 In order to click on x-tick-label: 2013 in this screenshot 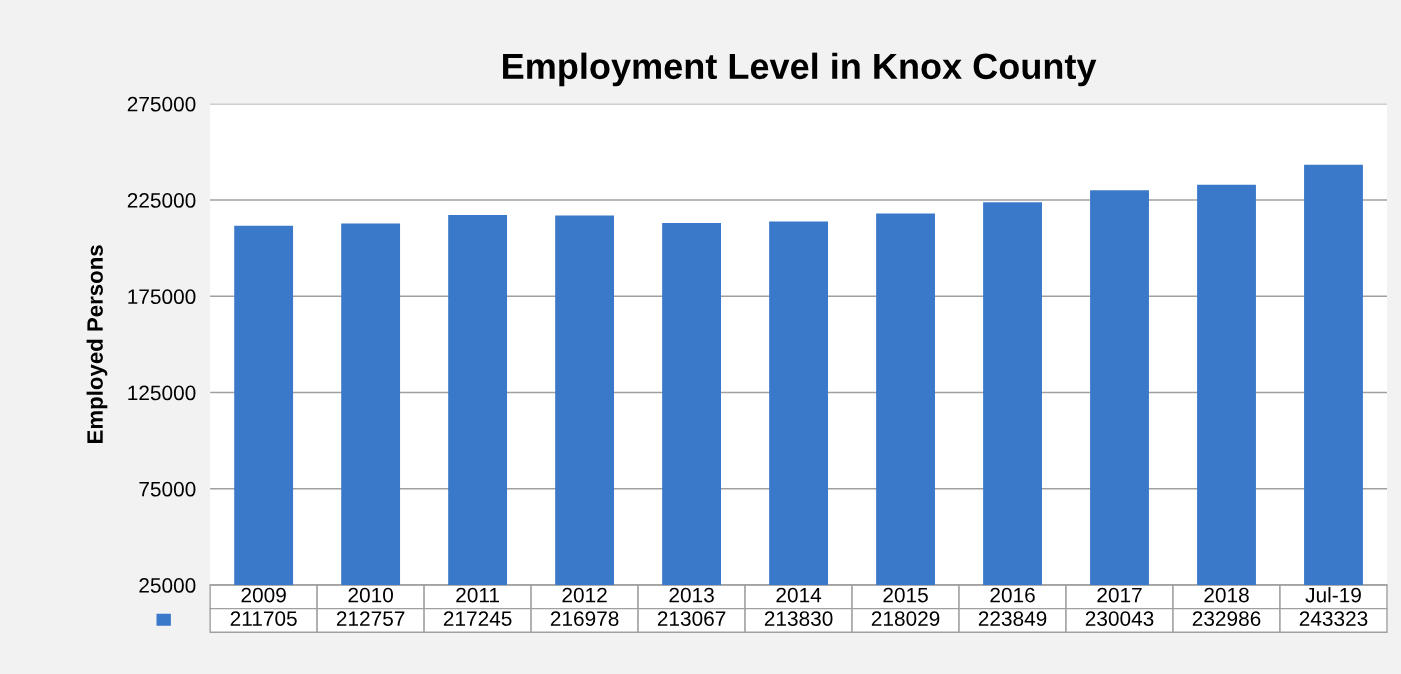, I will do `click(691, 595)`.